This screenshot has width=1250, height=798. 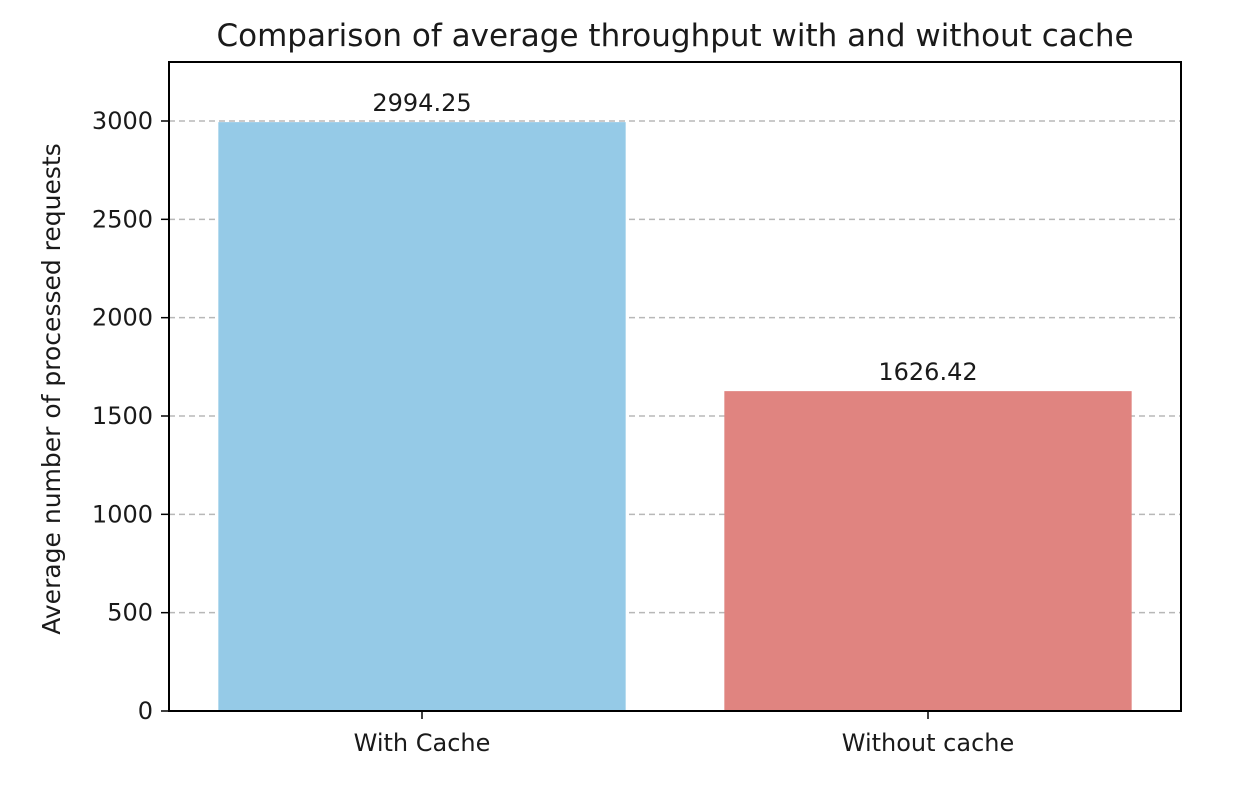 What do you see at coordinates (122, 318) in the screenshot?
I see `y-tick-label: 2000` at bounding box center [122, 318].